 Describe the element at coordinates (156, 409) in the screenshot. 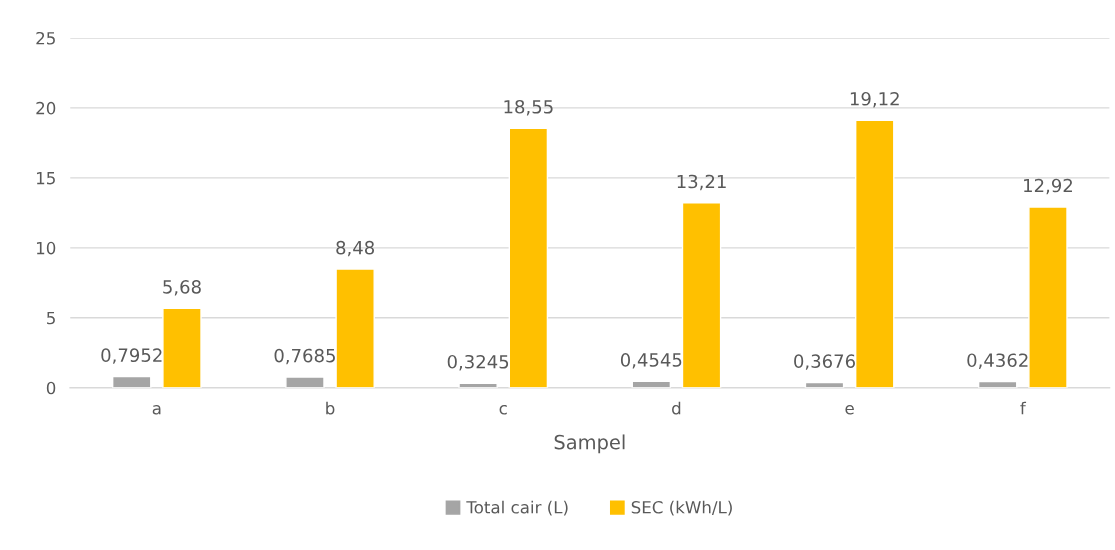

I see `x-tick-label: a` at that location.